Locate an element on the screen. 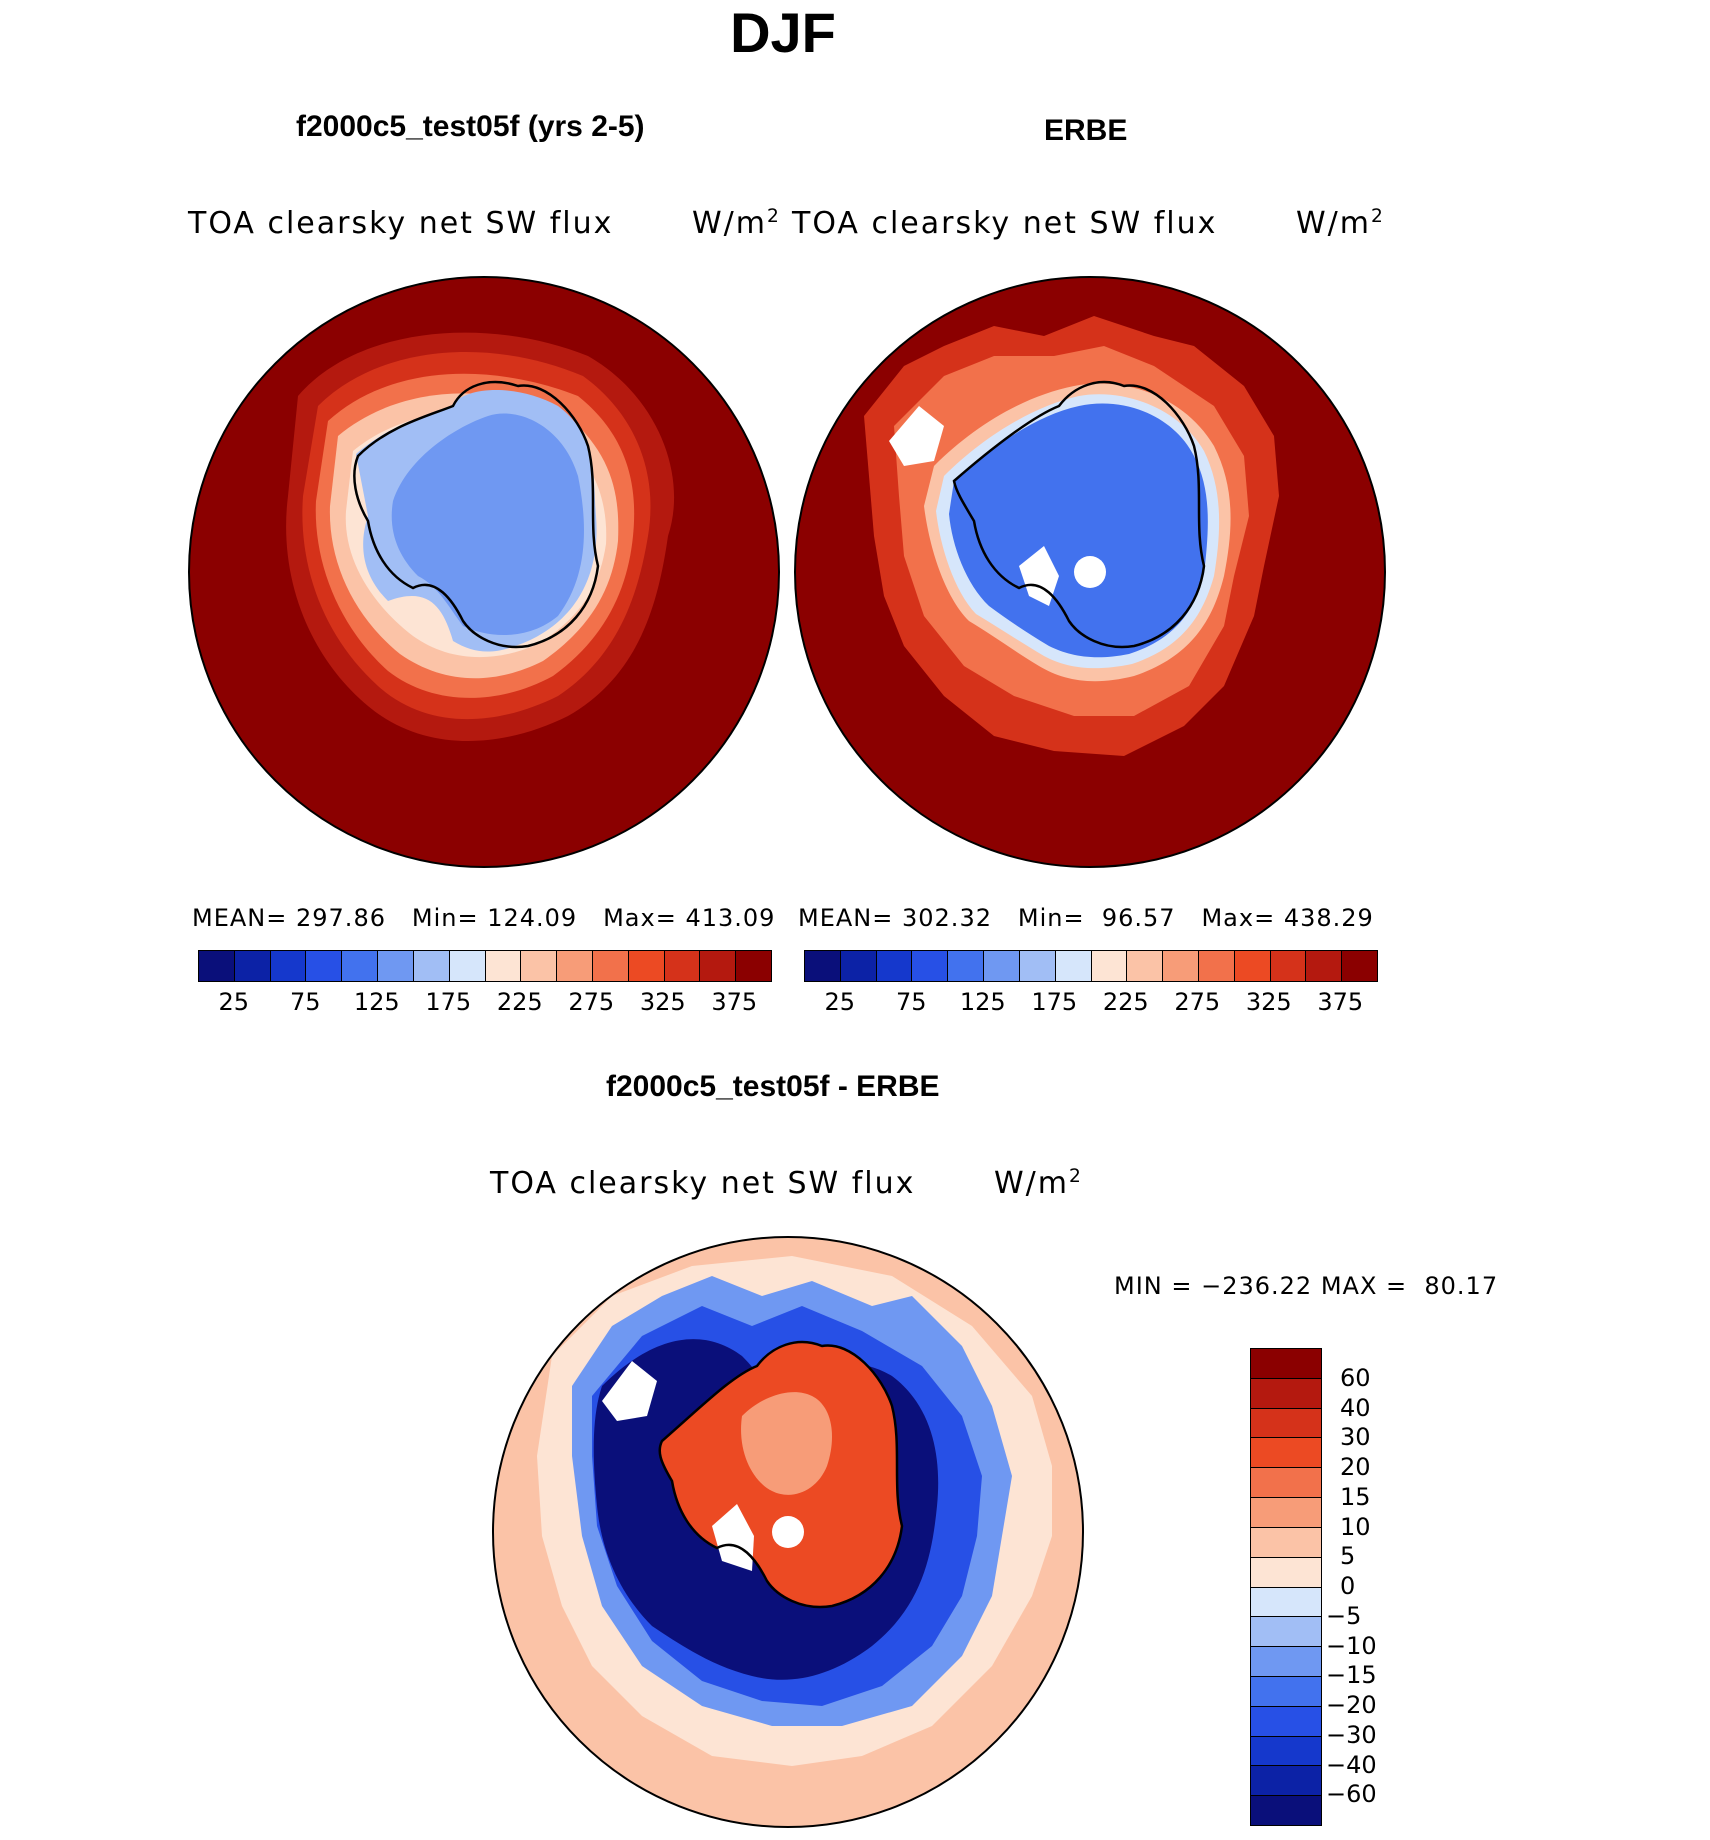 The image size is (1710, 1840). panel-1-title: f2000c5_test05f (yrs 2-5) is located at coordinates (470, 126).